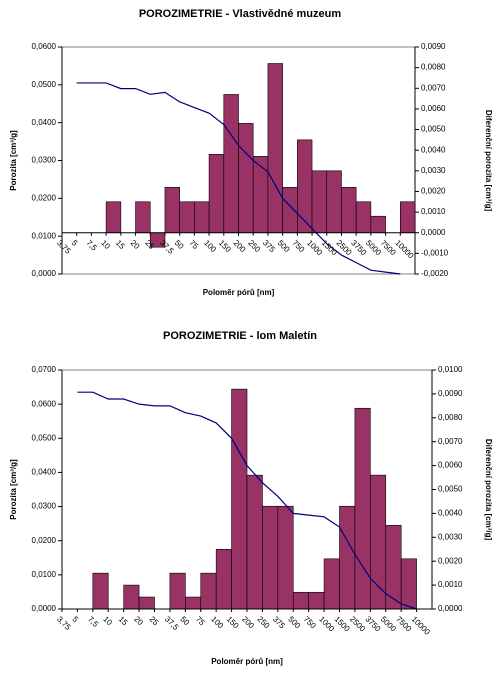 This screenshot has width=500, height=684. Describe the element at coordinates (294, 623) in the screenshot. I see `x-tick-label: 500` at that location.